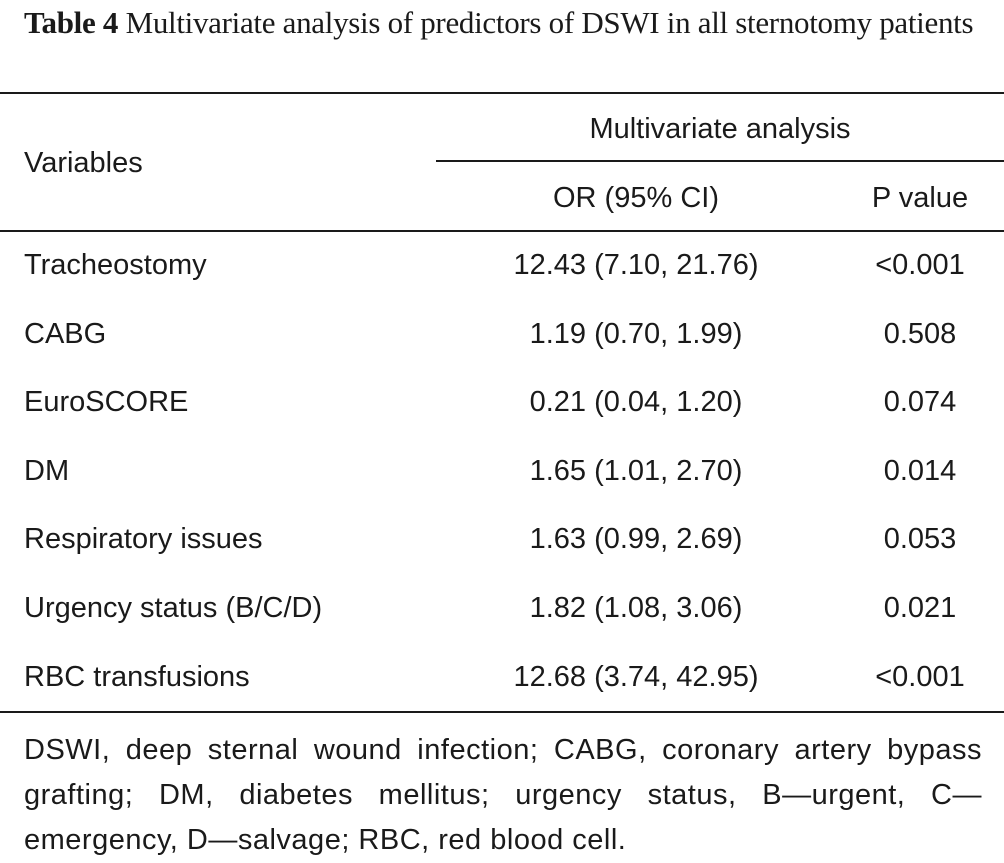 The image size is (1004, 863). Describe the element at coordinates (65, 334) in the screenshot. I see `row-variable: CABG` at that location.